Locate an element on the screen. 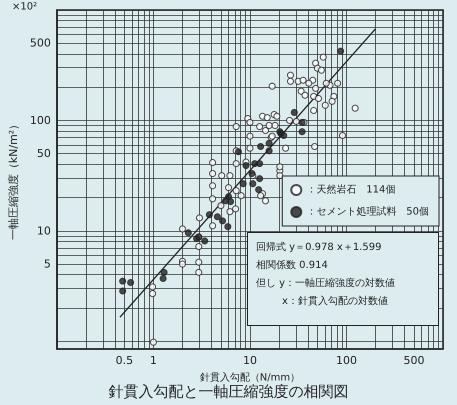 The height and width of the screenshot is (405, 457). y-tick-label: 100 is located at coordinates (40, 120).